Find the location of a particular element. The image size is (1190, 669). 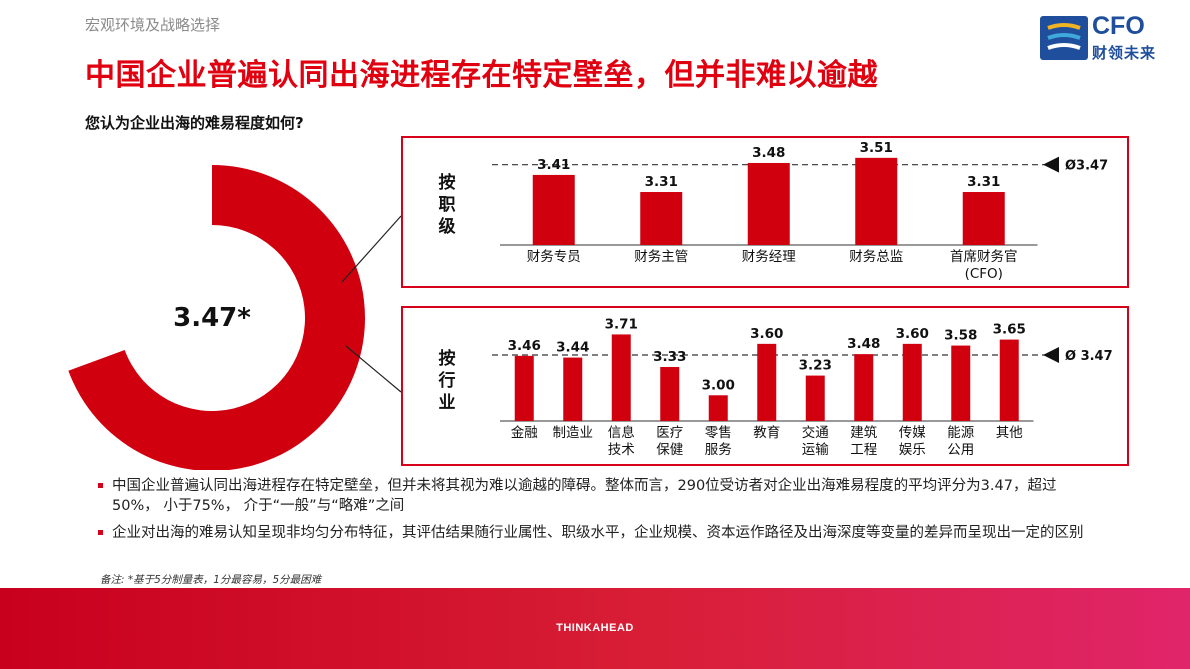

survey-question: 您认为企业出海的难易程度如何? is located at coordinates (194, 123).